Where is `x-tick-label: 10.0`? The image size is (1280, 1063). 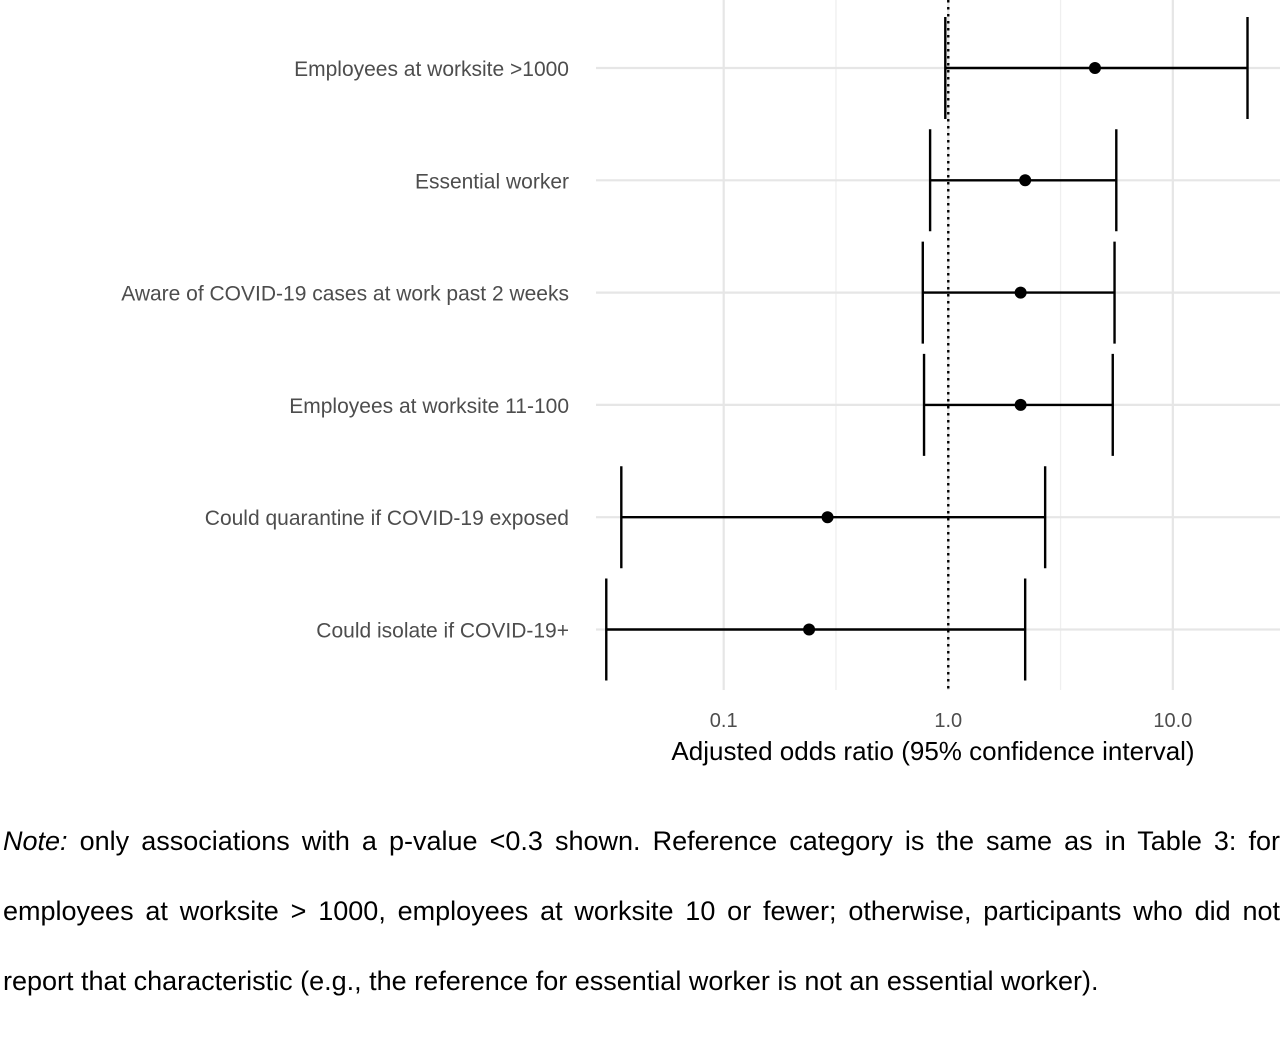
x-tick-label: 10.0 is located at coordinates (1172, 721).